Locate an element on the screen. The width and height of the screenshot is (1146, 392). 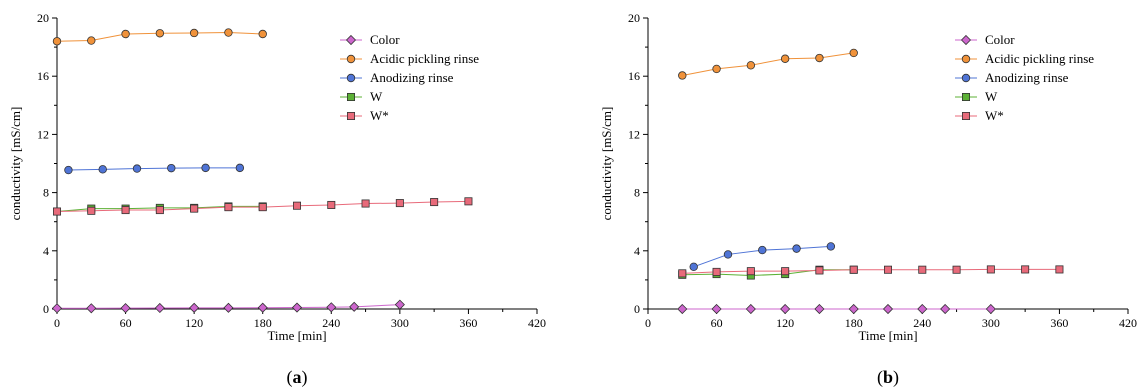
legend-item: Color is located at coordinates (370, 39).